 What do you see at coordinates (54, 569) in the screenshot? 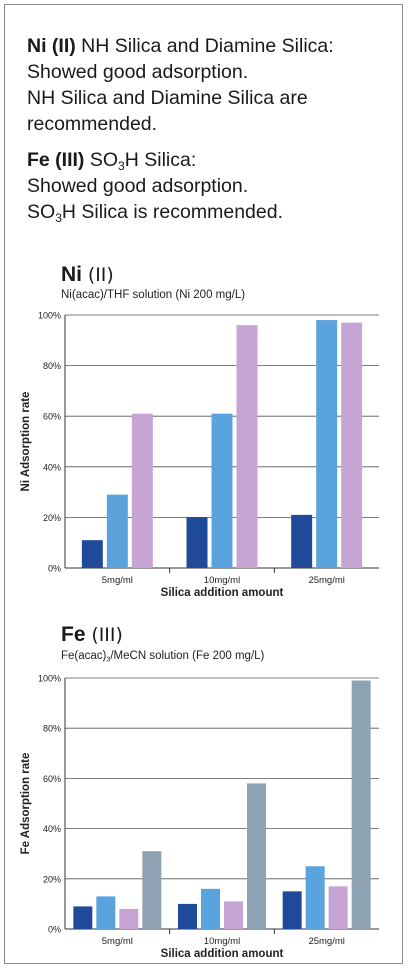
I see `ni-chart-y-tick-label: 0%` at bounding box center [54, 569].